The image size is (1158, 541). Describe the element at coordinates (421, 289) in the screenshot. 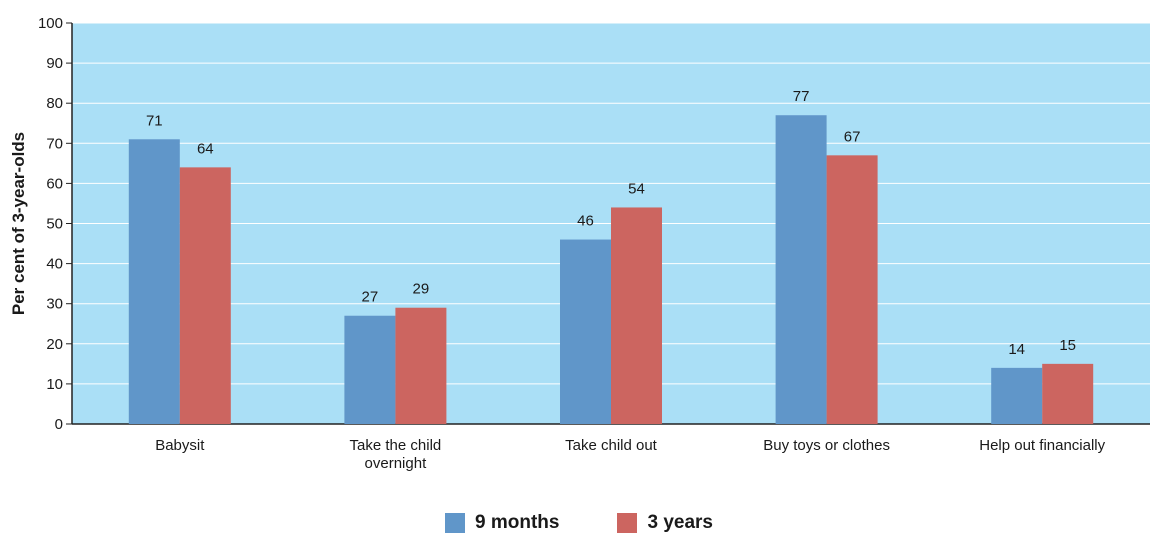

I see `data-label: 29` at that location.